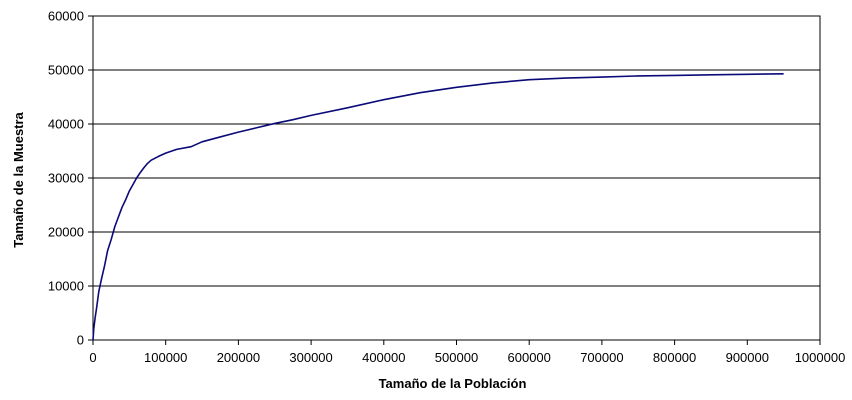  Describe the element at coordinates (18, 179) in the screenshot. I see `y-axis-title: Tamaño de la Muestra` at that location.